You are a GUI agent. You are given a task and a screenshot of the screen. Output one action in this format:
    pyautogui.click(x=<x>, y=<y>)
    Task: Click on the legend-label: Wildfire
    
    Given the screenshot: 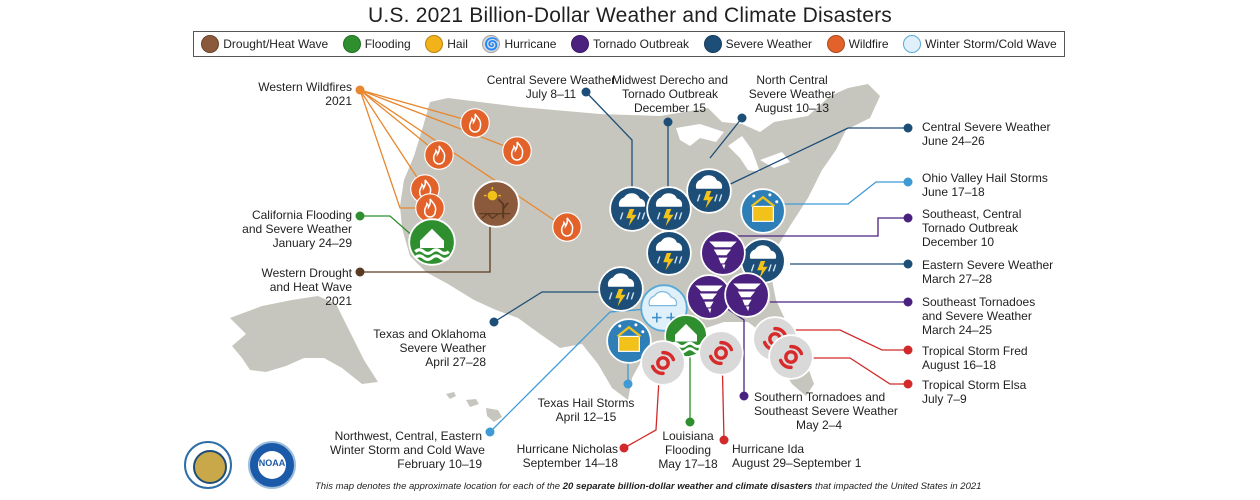 What is the action you would take?
    pyautogui.click(x=868, y=44)
    